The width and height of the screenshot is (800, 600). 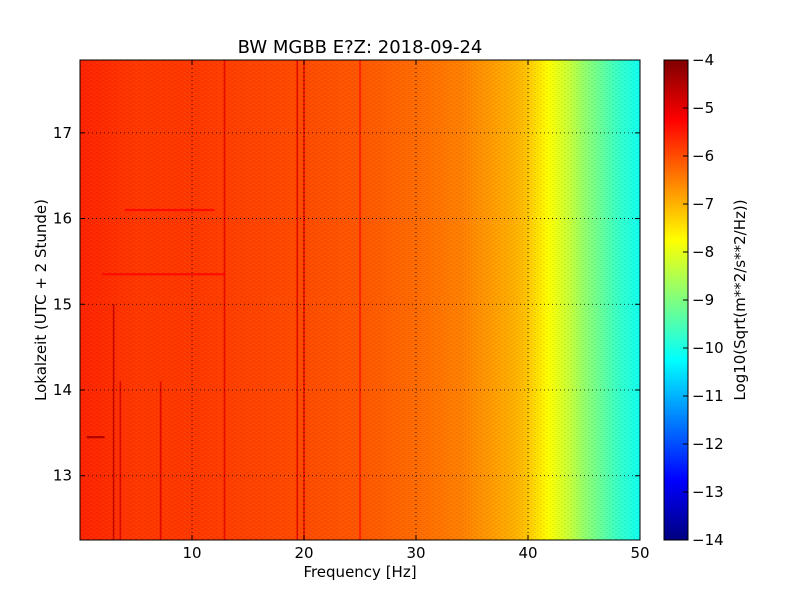 What do you see at coordinates (527, 553) in the screenshot?
I see `x-tick-label: 40` at bounding box center [527, 553].